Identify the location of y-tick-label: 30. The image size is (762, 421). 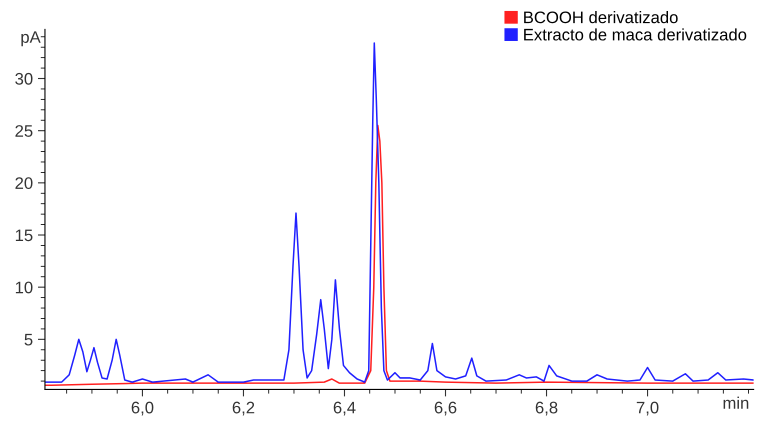
(23, 78).